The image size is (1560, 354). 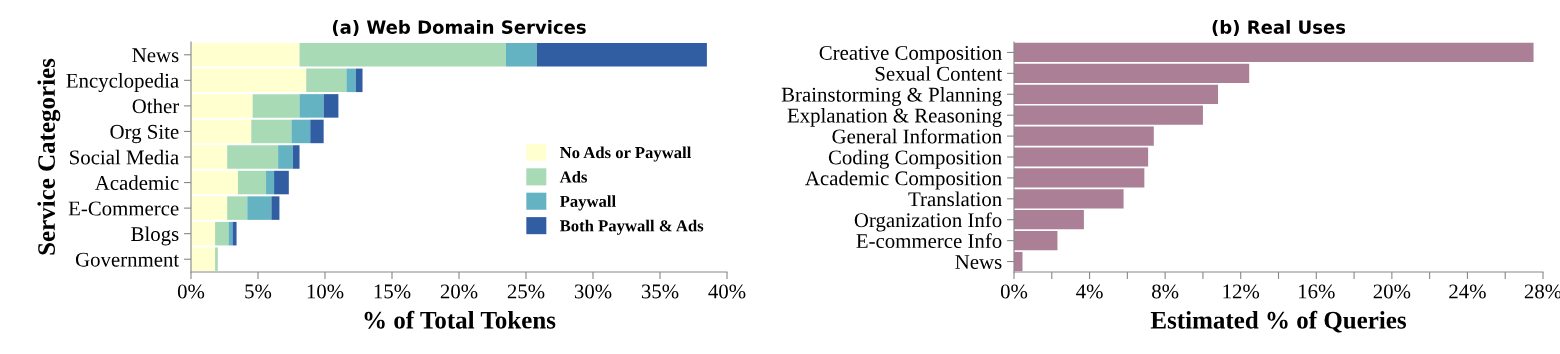 I want to click on y-tick-label: Brainstorming & Planning, so click(x=891, y=96).